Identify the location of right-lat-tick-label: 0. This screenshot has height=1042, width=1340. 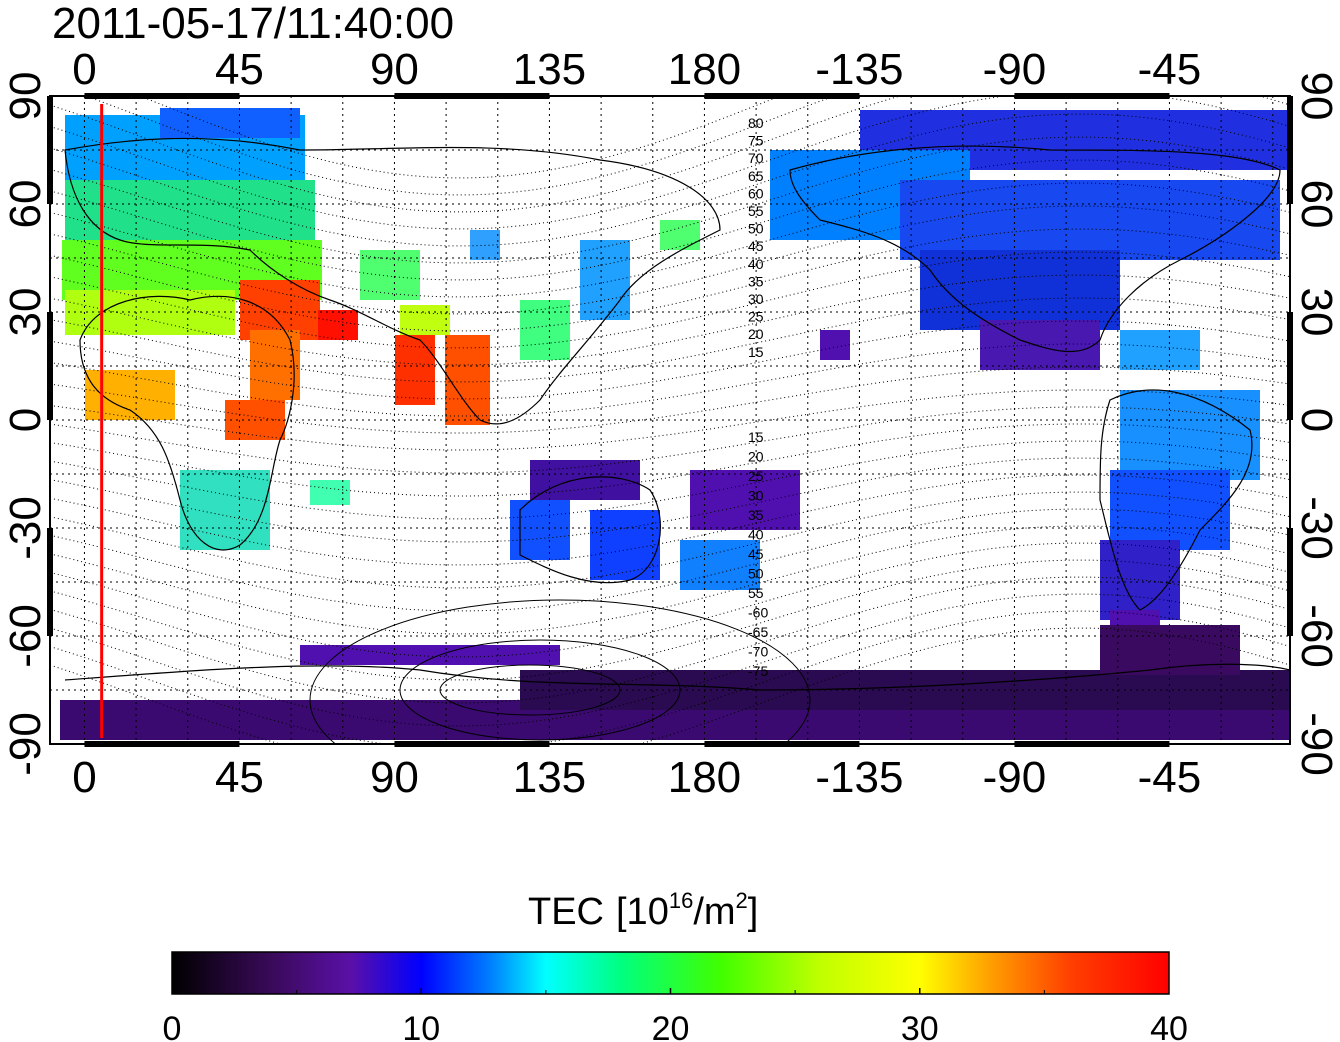
(1316, 420).